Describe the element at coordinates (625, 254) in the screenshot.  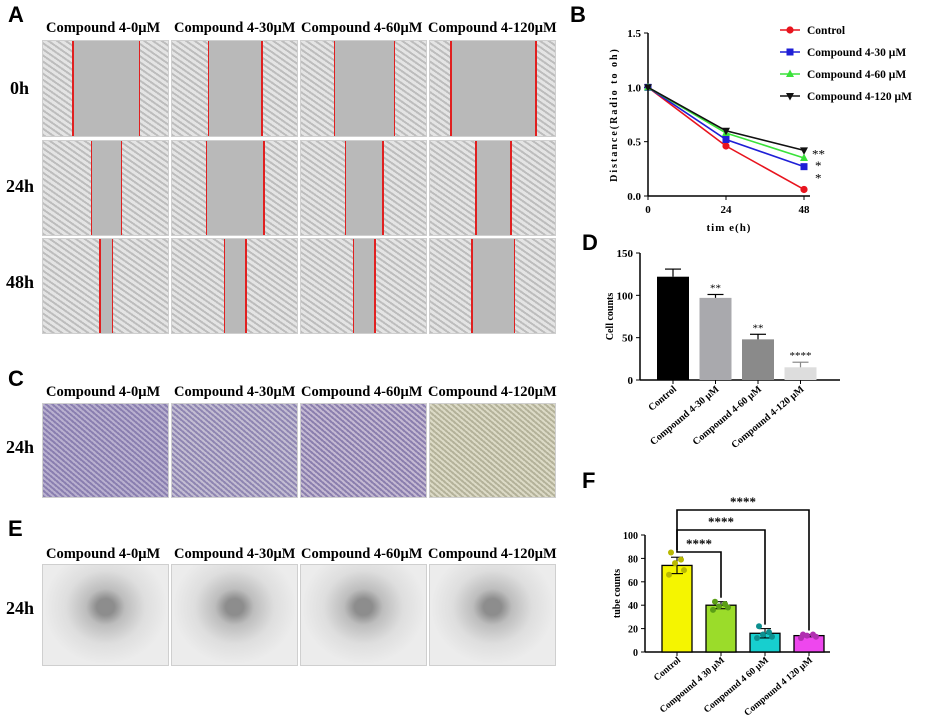
I see `y-tick-label: 150` at that location.